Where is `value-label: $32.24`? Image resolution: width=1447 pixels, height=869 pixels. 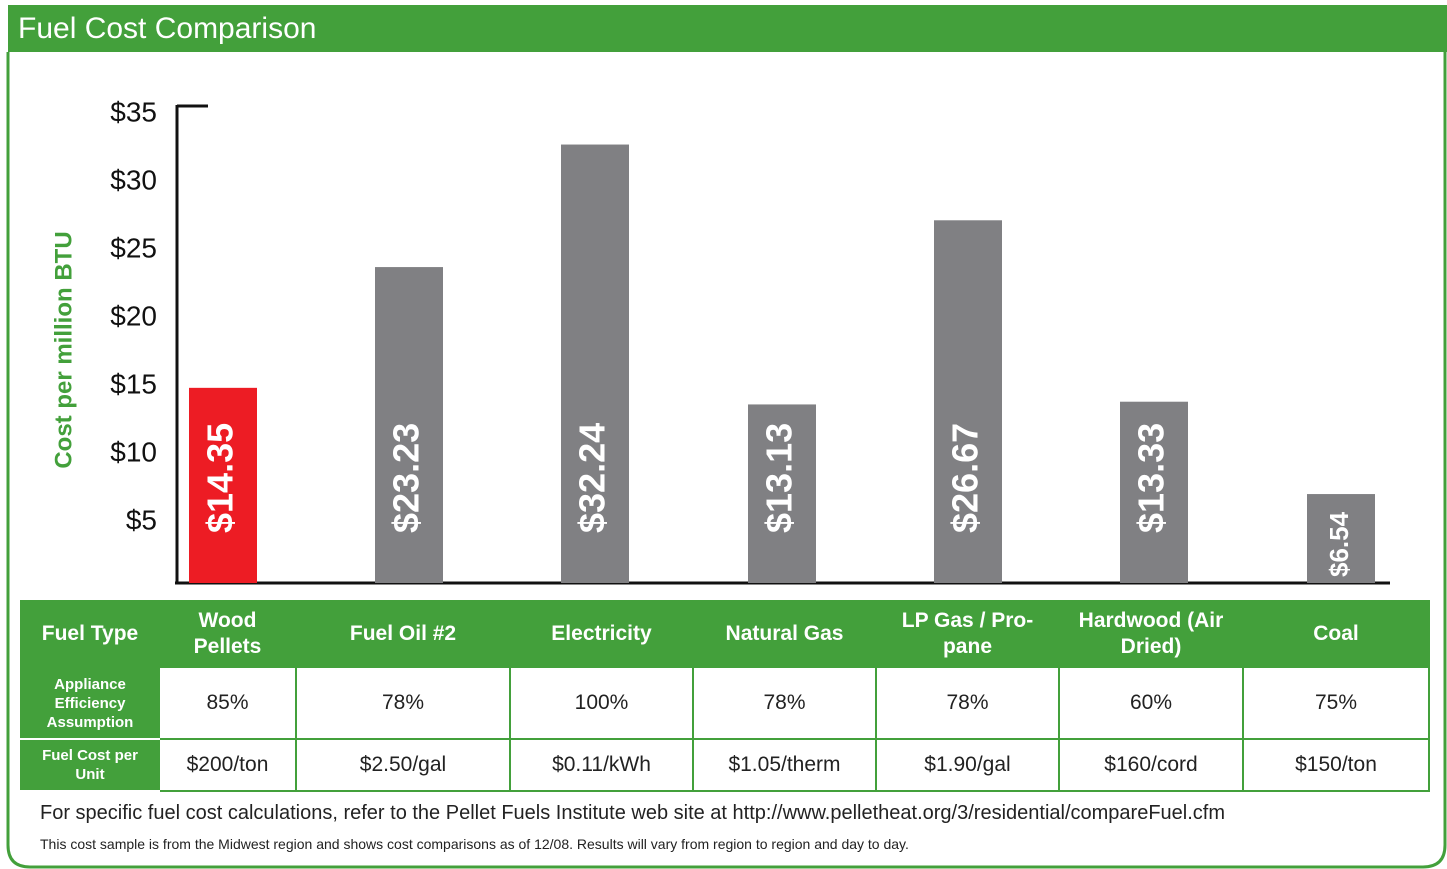
value-label: $32.24 is located at coordinates (592, 478).